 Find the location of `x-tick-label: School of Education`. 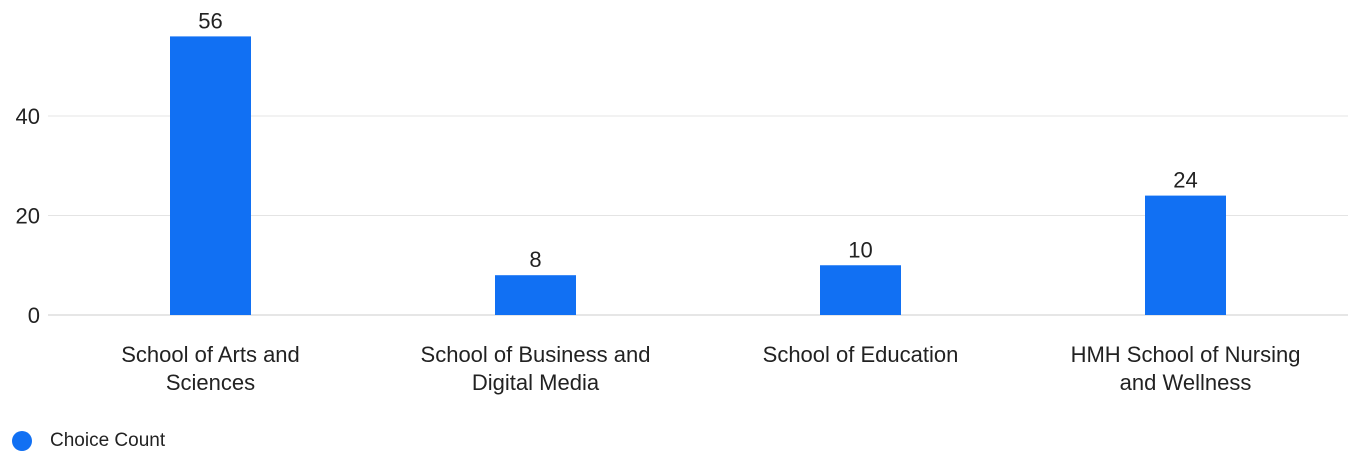

x-tick-label: School of Education is located at coordinates (861, 354).